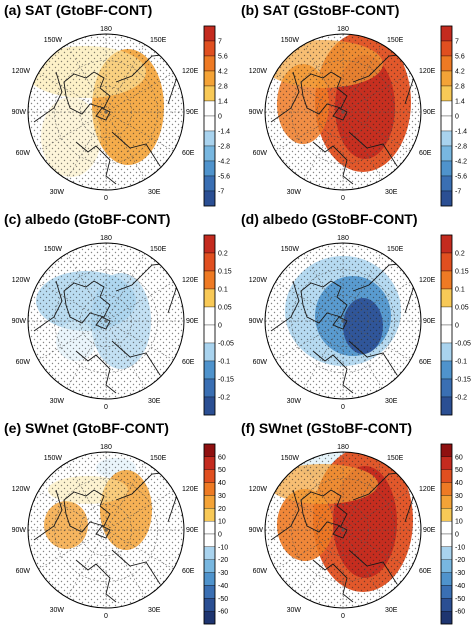 The image size is (474, 627). Describe the element at coordinates (460, 599) in the screenshot. I see `colorbar-tick-label: -50` at that location.